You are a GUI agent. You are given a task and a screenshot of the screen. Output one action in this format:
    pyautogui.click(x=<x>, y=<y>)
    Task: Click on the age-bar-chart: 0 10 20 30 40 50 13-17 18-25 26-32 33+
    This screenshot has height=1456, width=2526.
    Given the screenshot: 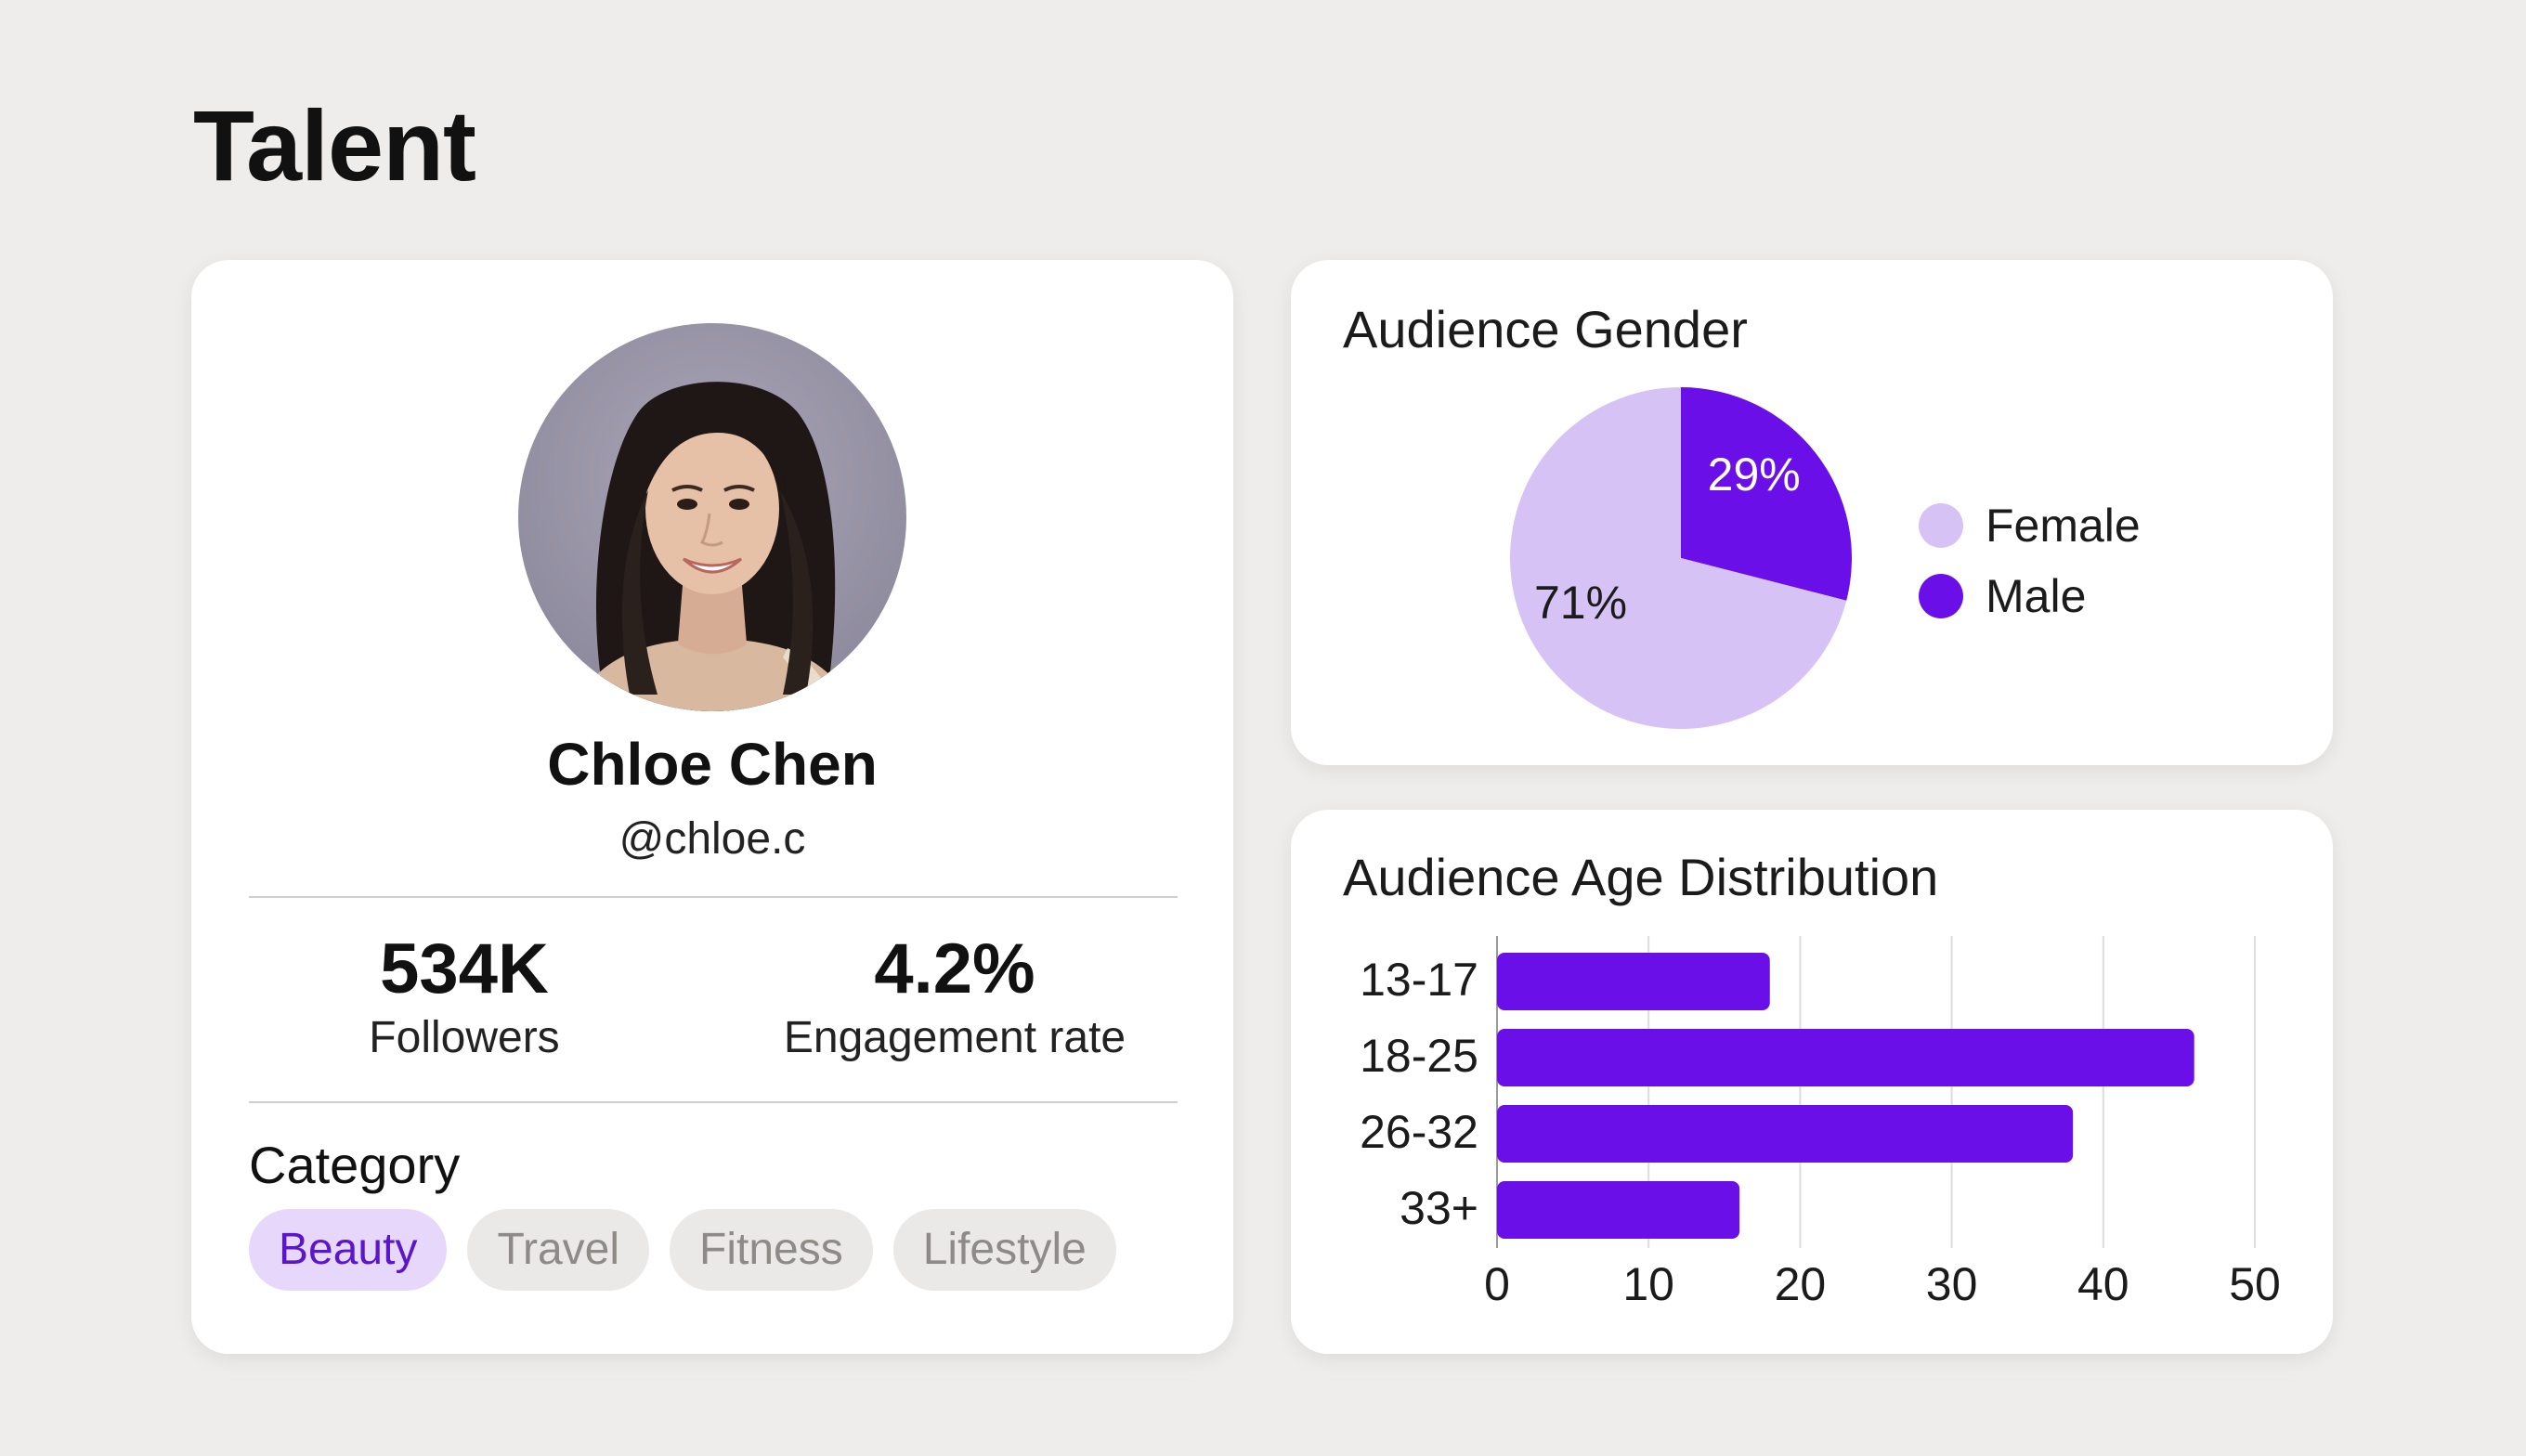 What is the action you would take?
    pyautogui.click(x=1820, y=1123)
    